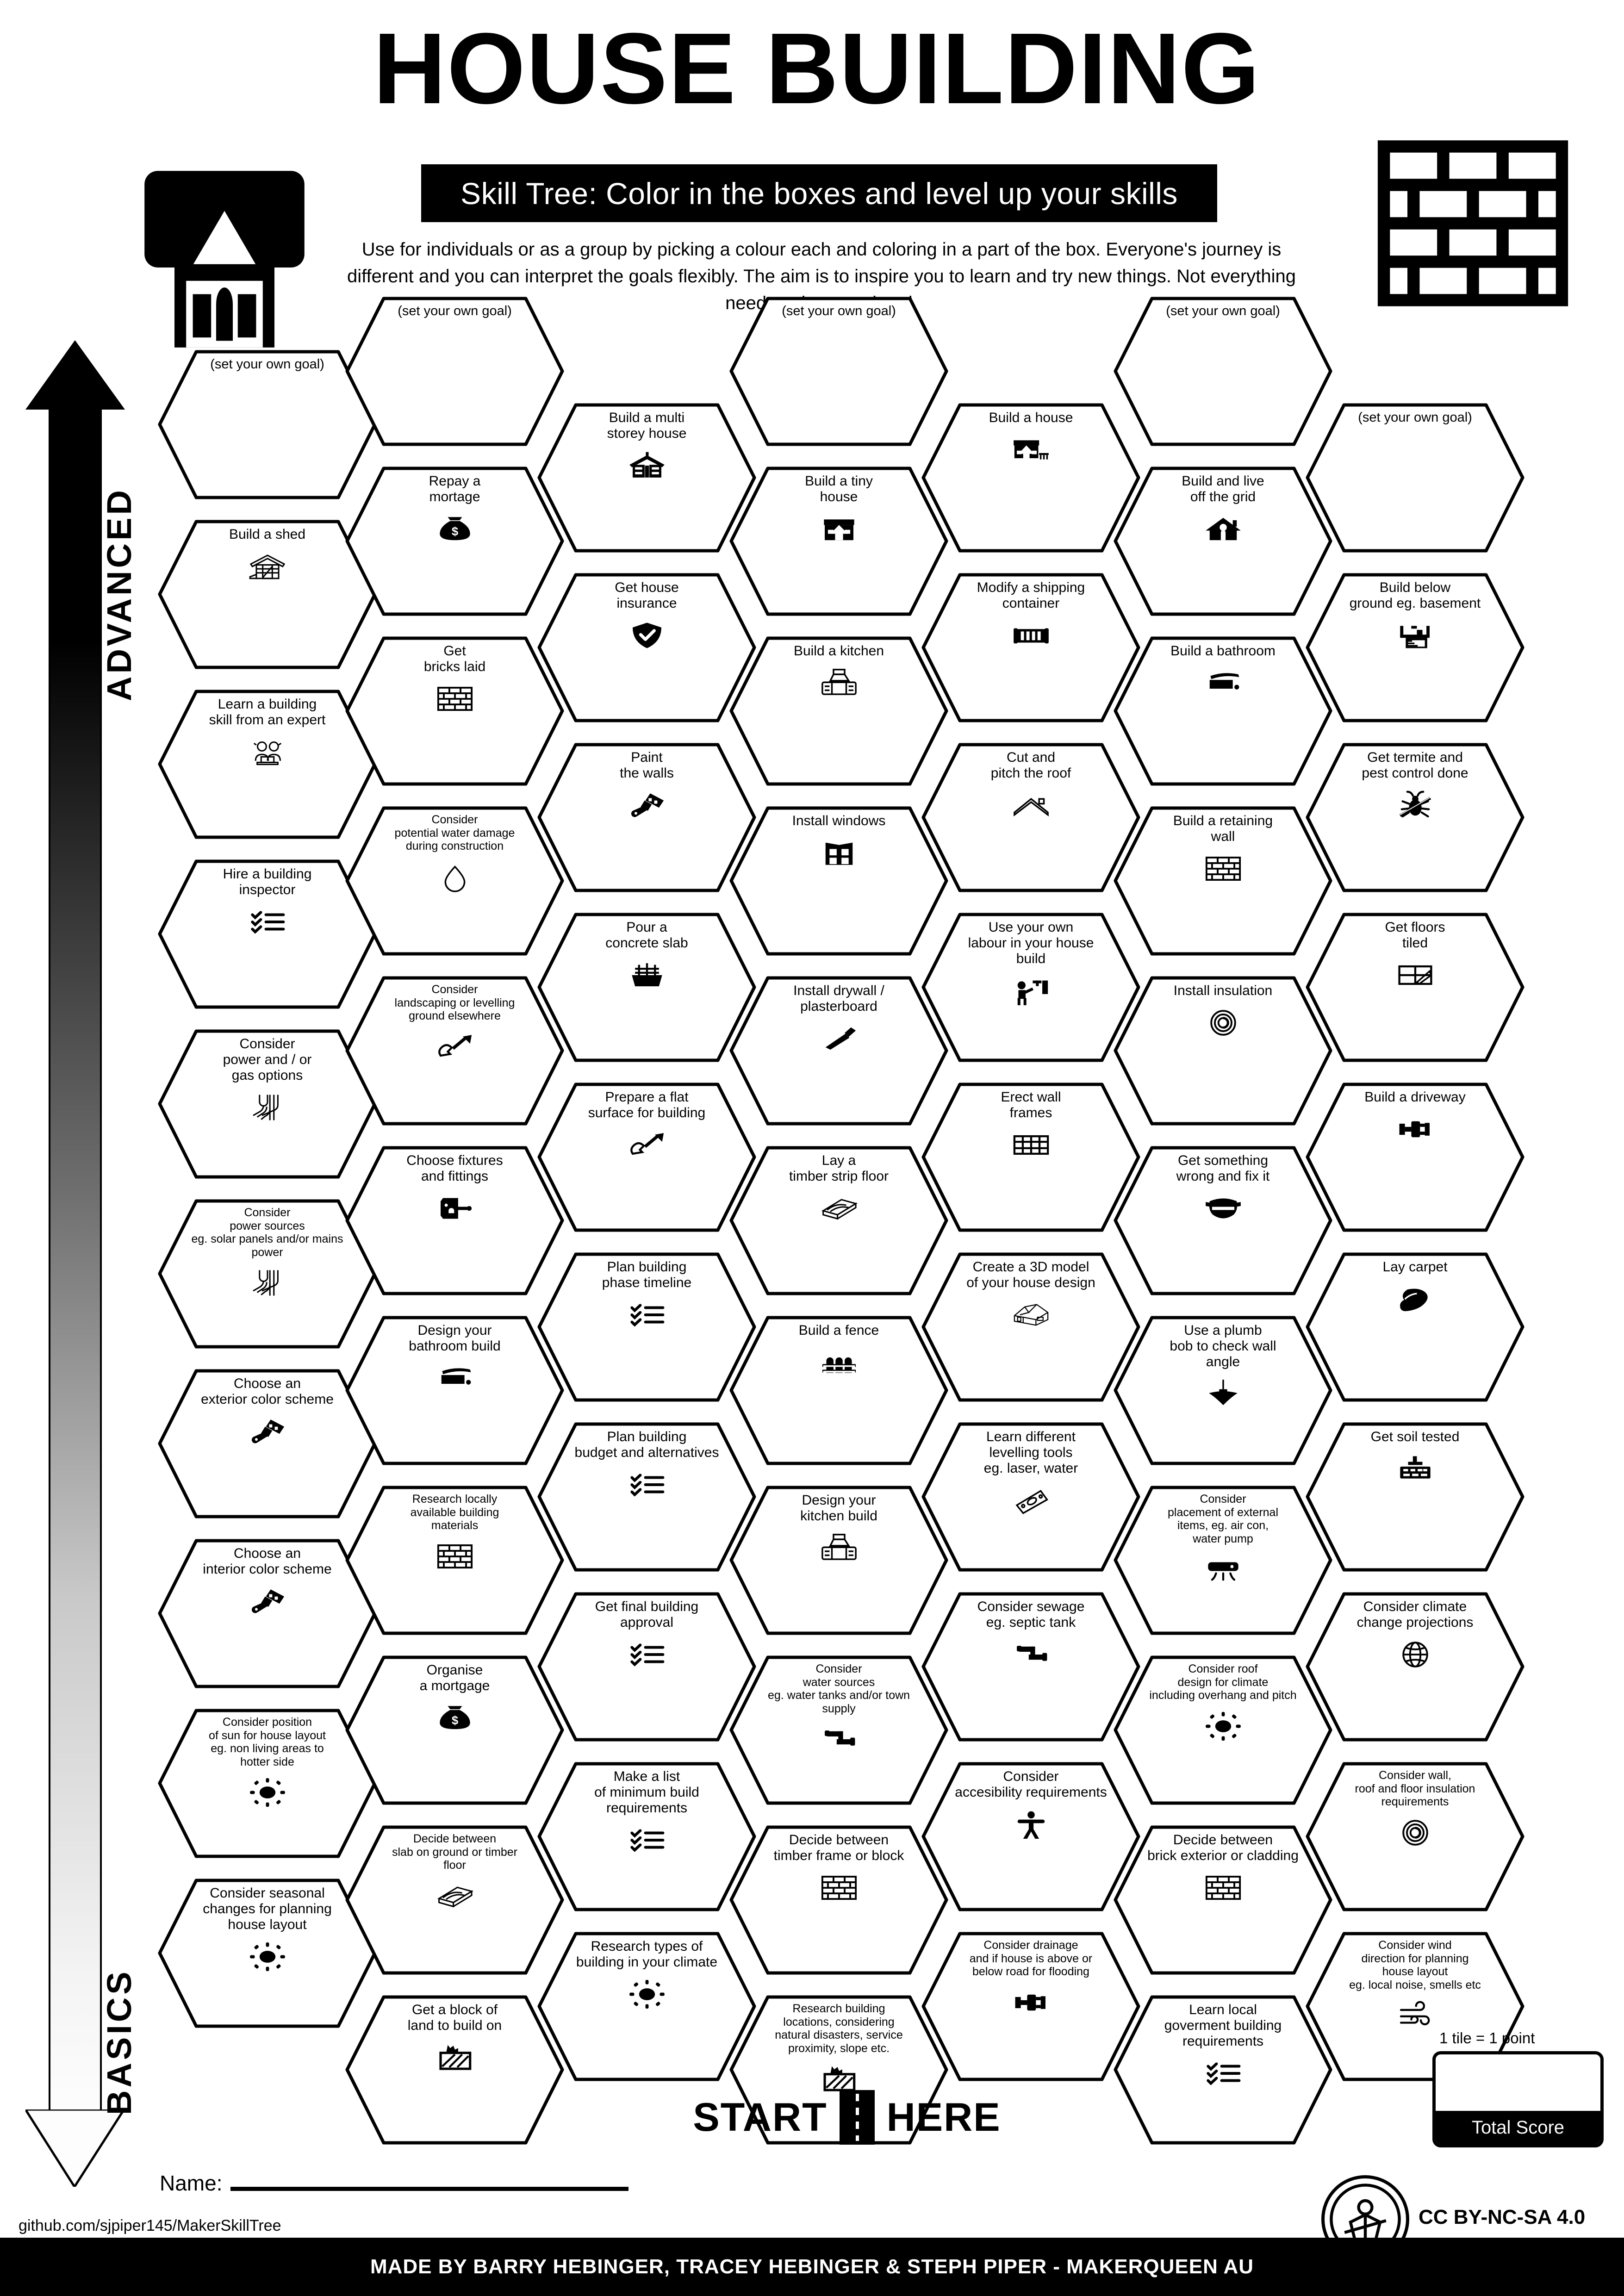 This screenshot has width=1624, height=2296. What do you see at coordinates (1031, 1836) in the screenshot?
I see `skill-tile: Consider accesibility requirements` at bounding box center [1031, 1836].